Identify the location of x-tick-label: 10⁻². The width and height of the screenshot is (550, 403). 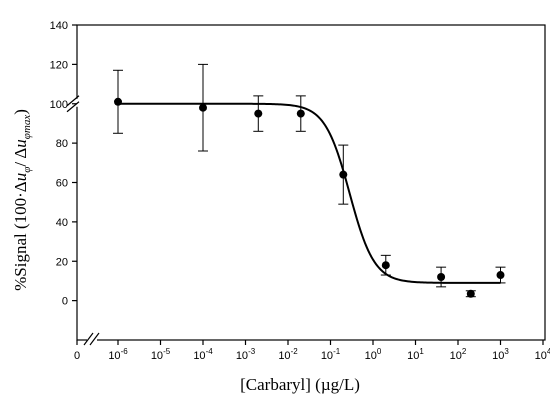
(288, 354).